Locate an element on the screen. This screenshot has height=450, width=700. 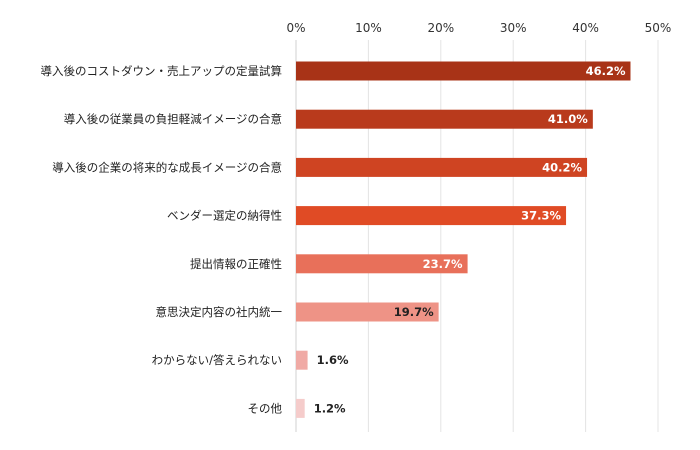
x-tick-label: 30% is located at coordinates (513, 28).